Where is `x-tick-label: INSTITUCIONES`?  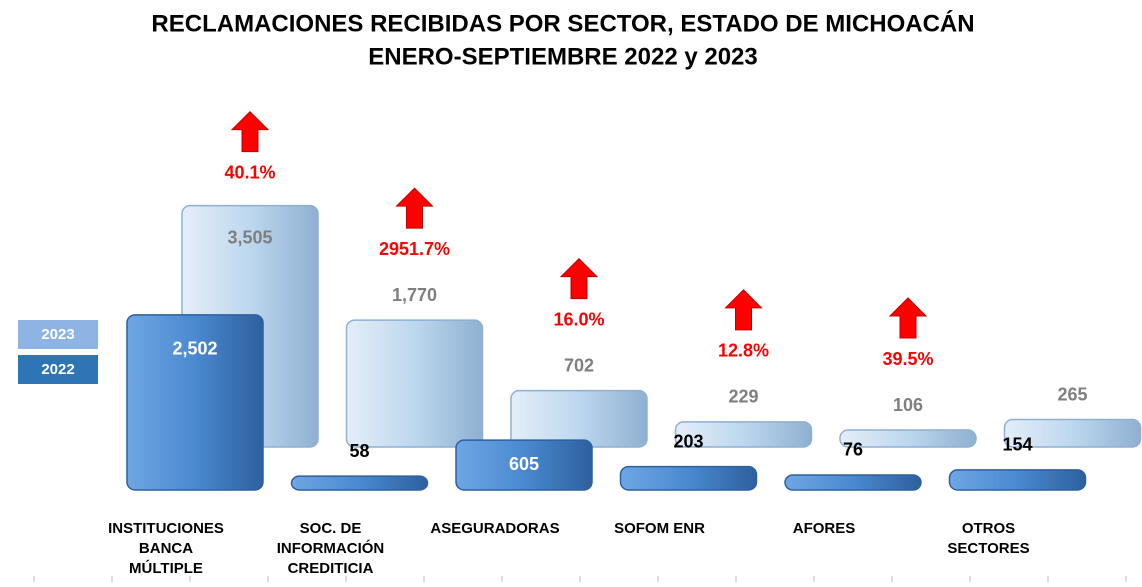
x-tick-label: INSTITUCIONES is located at coordinates (166, 528).